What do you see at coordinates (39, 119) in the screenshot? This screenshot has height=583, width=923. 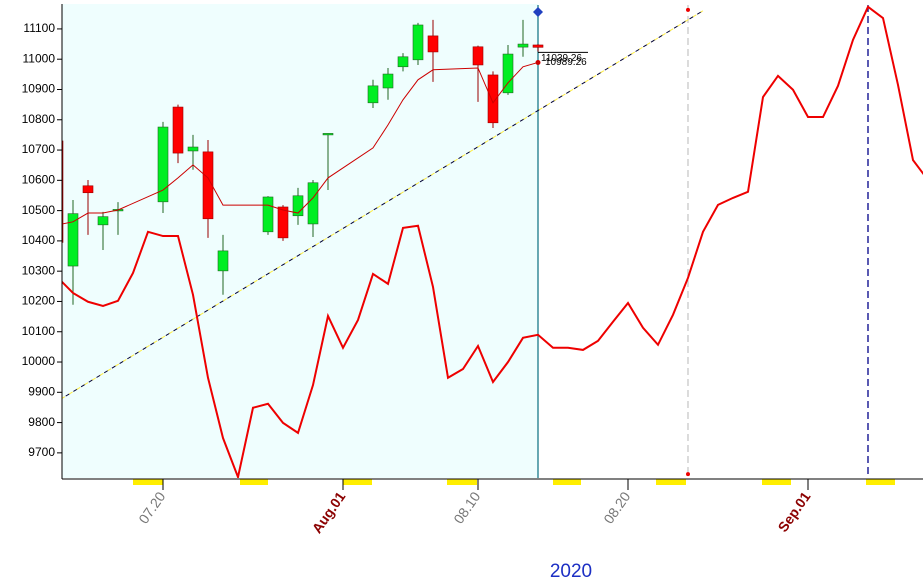 I see `y-tick-label: 10800` at bounding box center [39, 119].